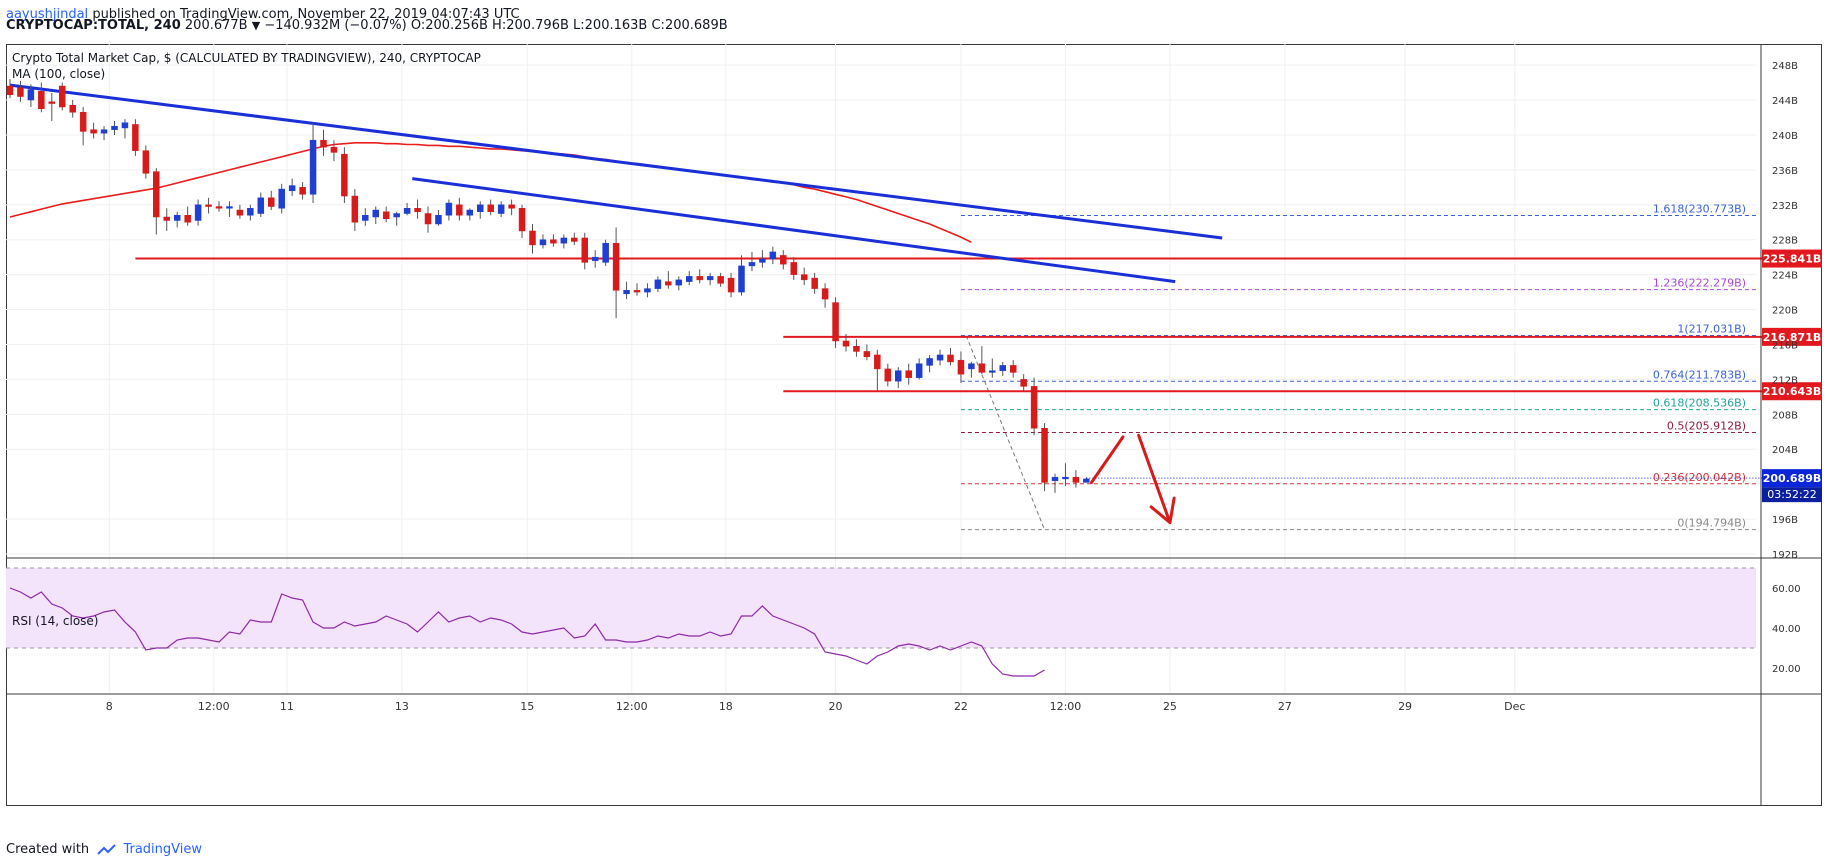 This screenshot has height=868, width=1828. I want to click on time-tick-label: 15, so click(527, 706).